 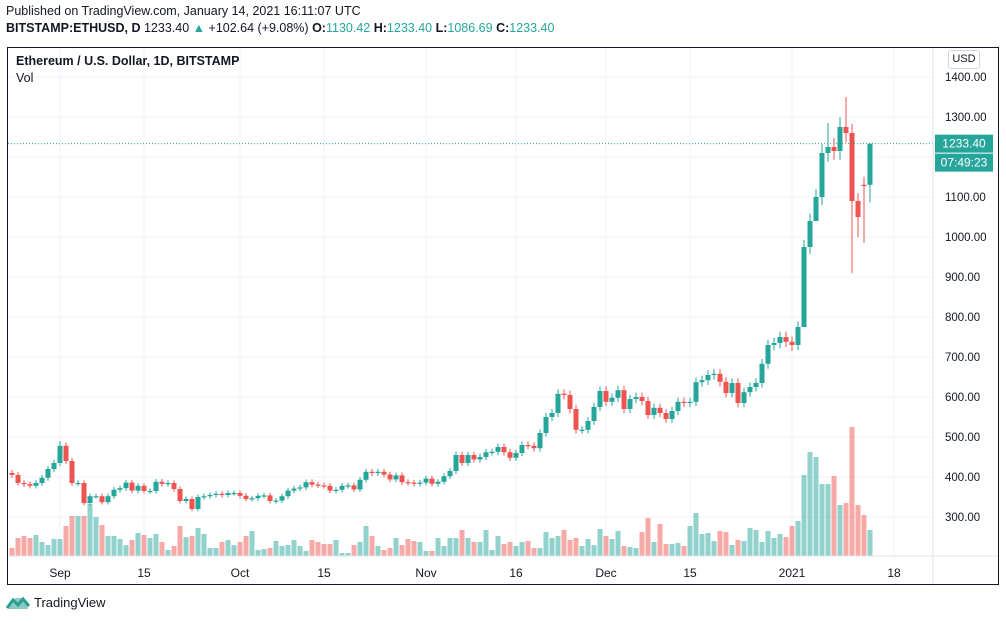 What do you see at coordinates (532, 28) in the screenshot?
I see `close-value: 1233.40` at bounding box center [532, 28].